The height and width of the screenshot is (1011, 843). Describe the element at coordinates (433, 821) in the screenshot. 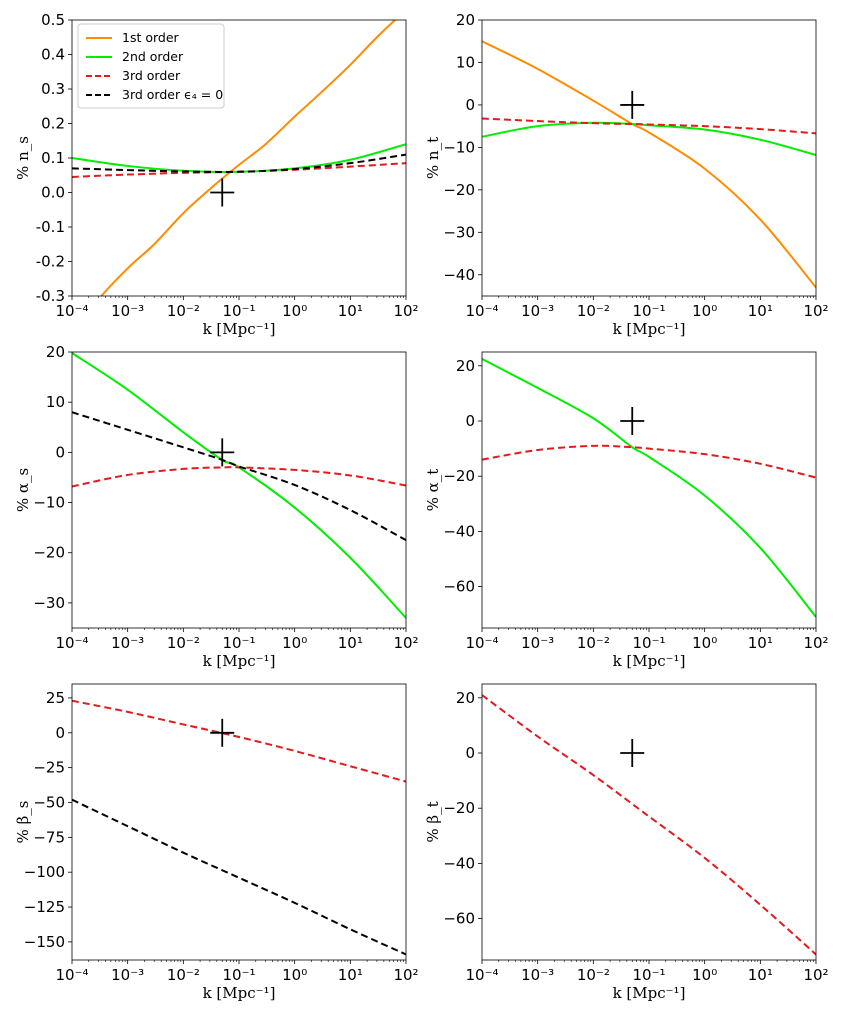

I see `y-axis-label: % β_t` at that location.